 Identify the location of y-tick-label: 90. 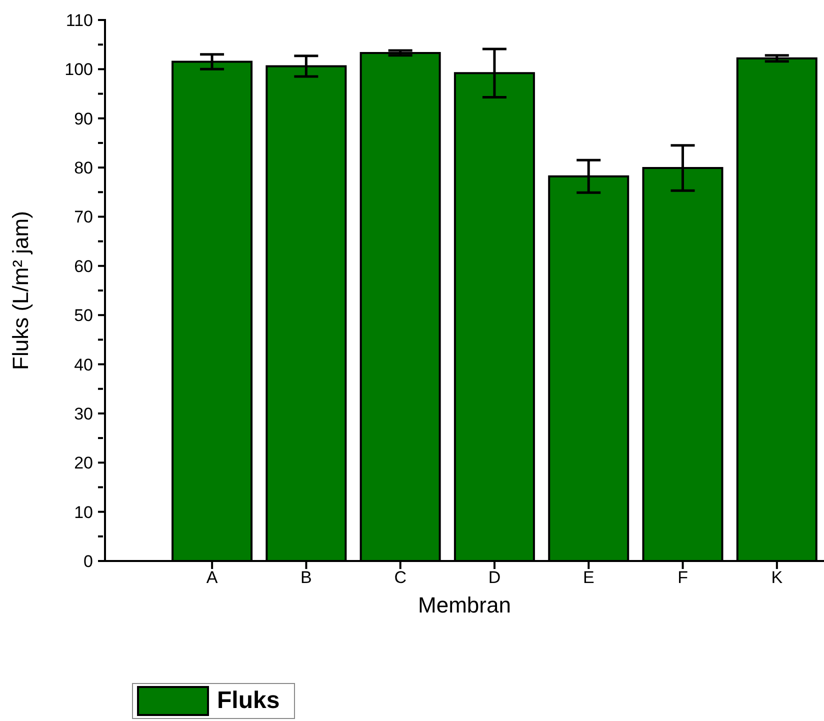
(83, 118).